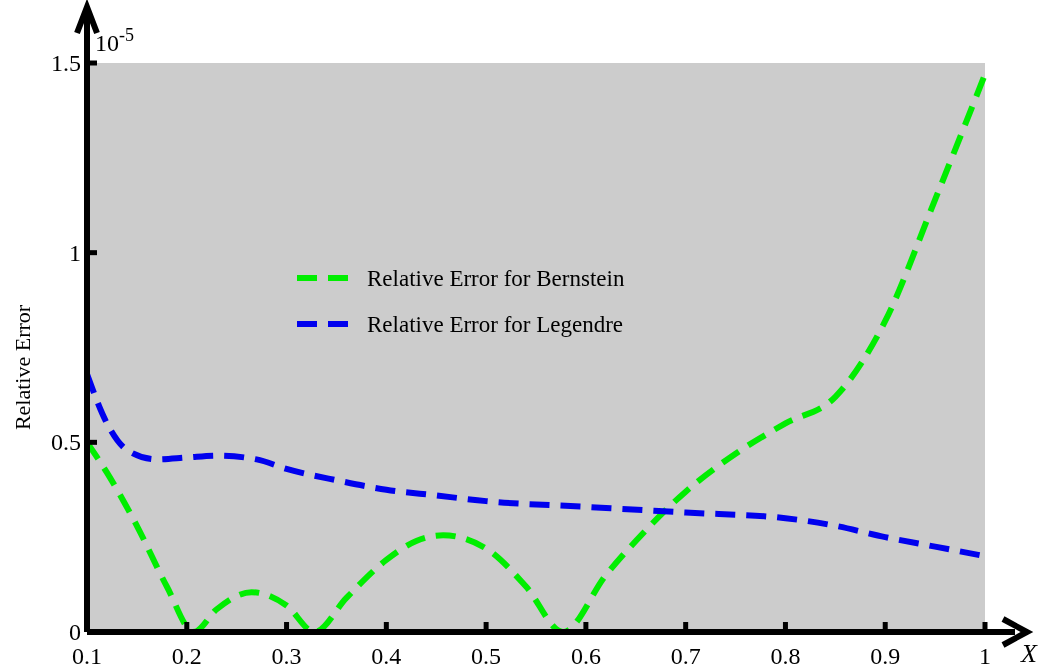  I want to click on text: 10$^{-5}$, so click(114, 40).